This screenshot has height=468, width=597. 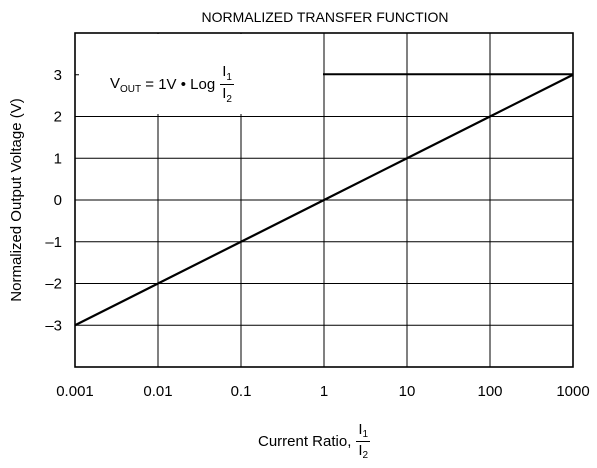 What do you see at coordinates (227, 84) in the screenshot?
I see `formula-fraction: I1 I2` at bounding box center [227, 84].